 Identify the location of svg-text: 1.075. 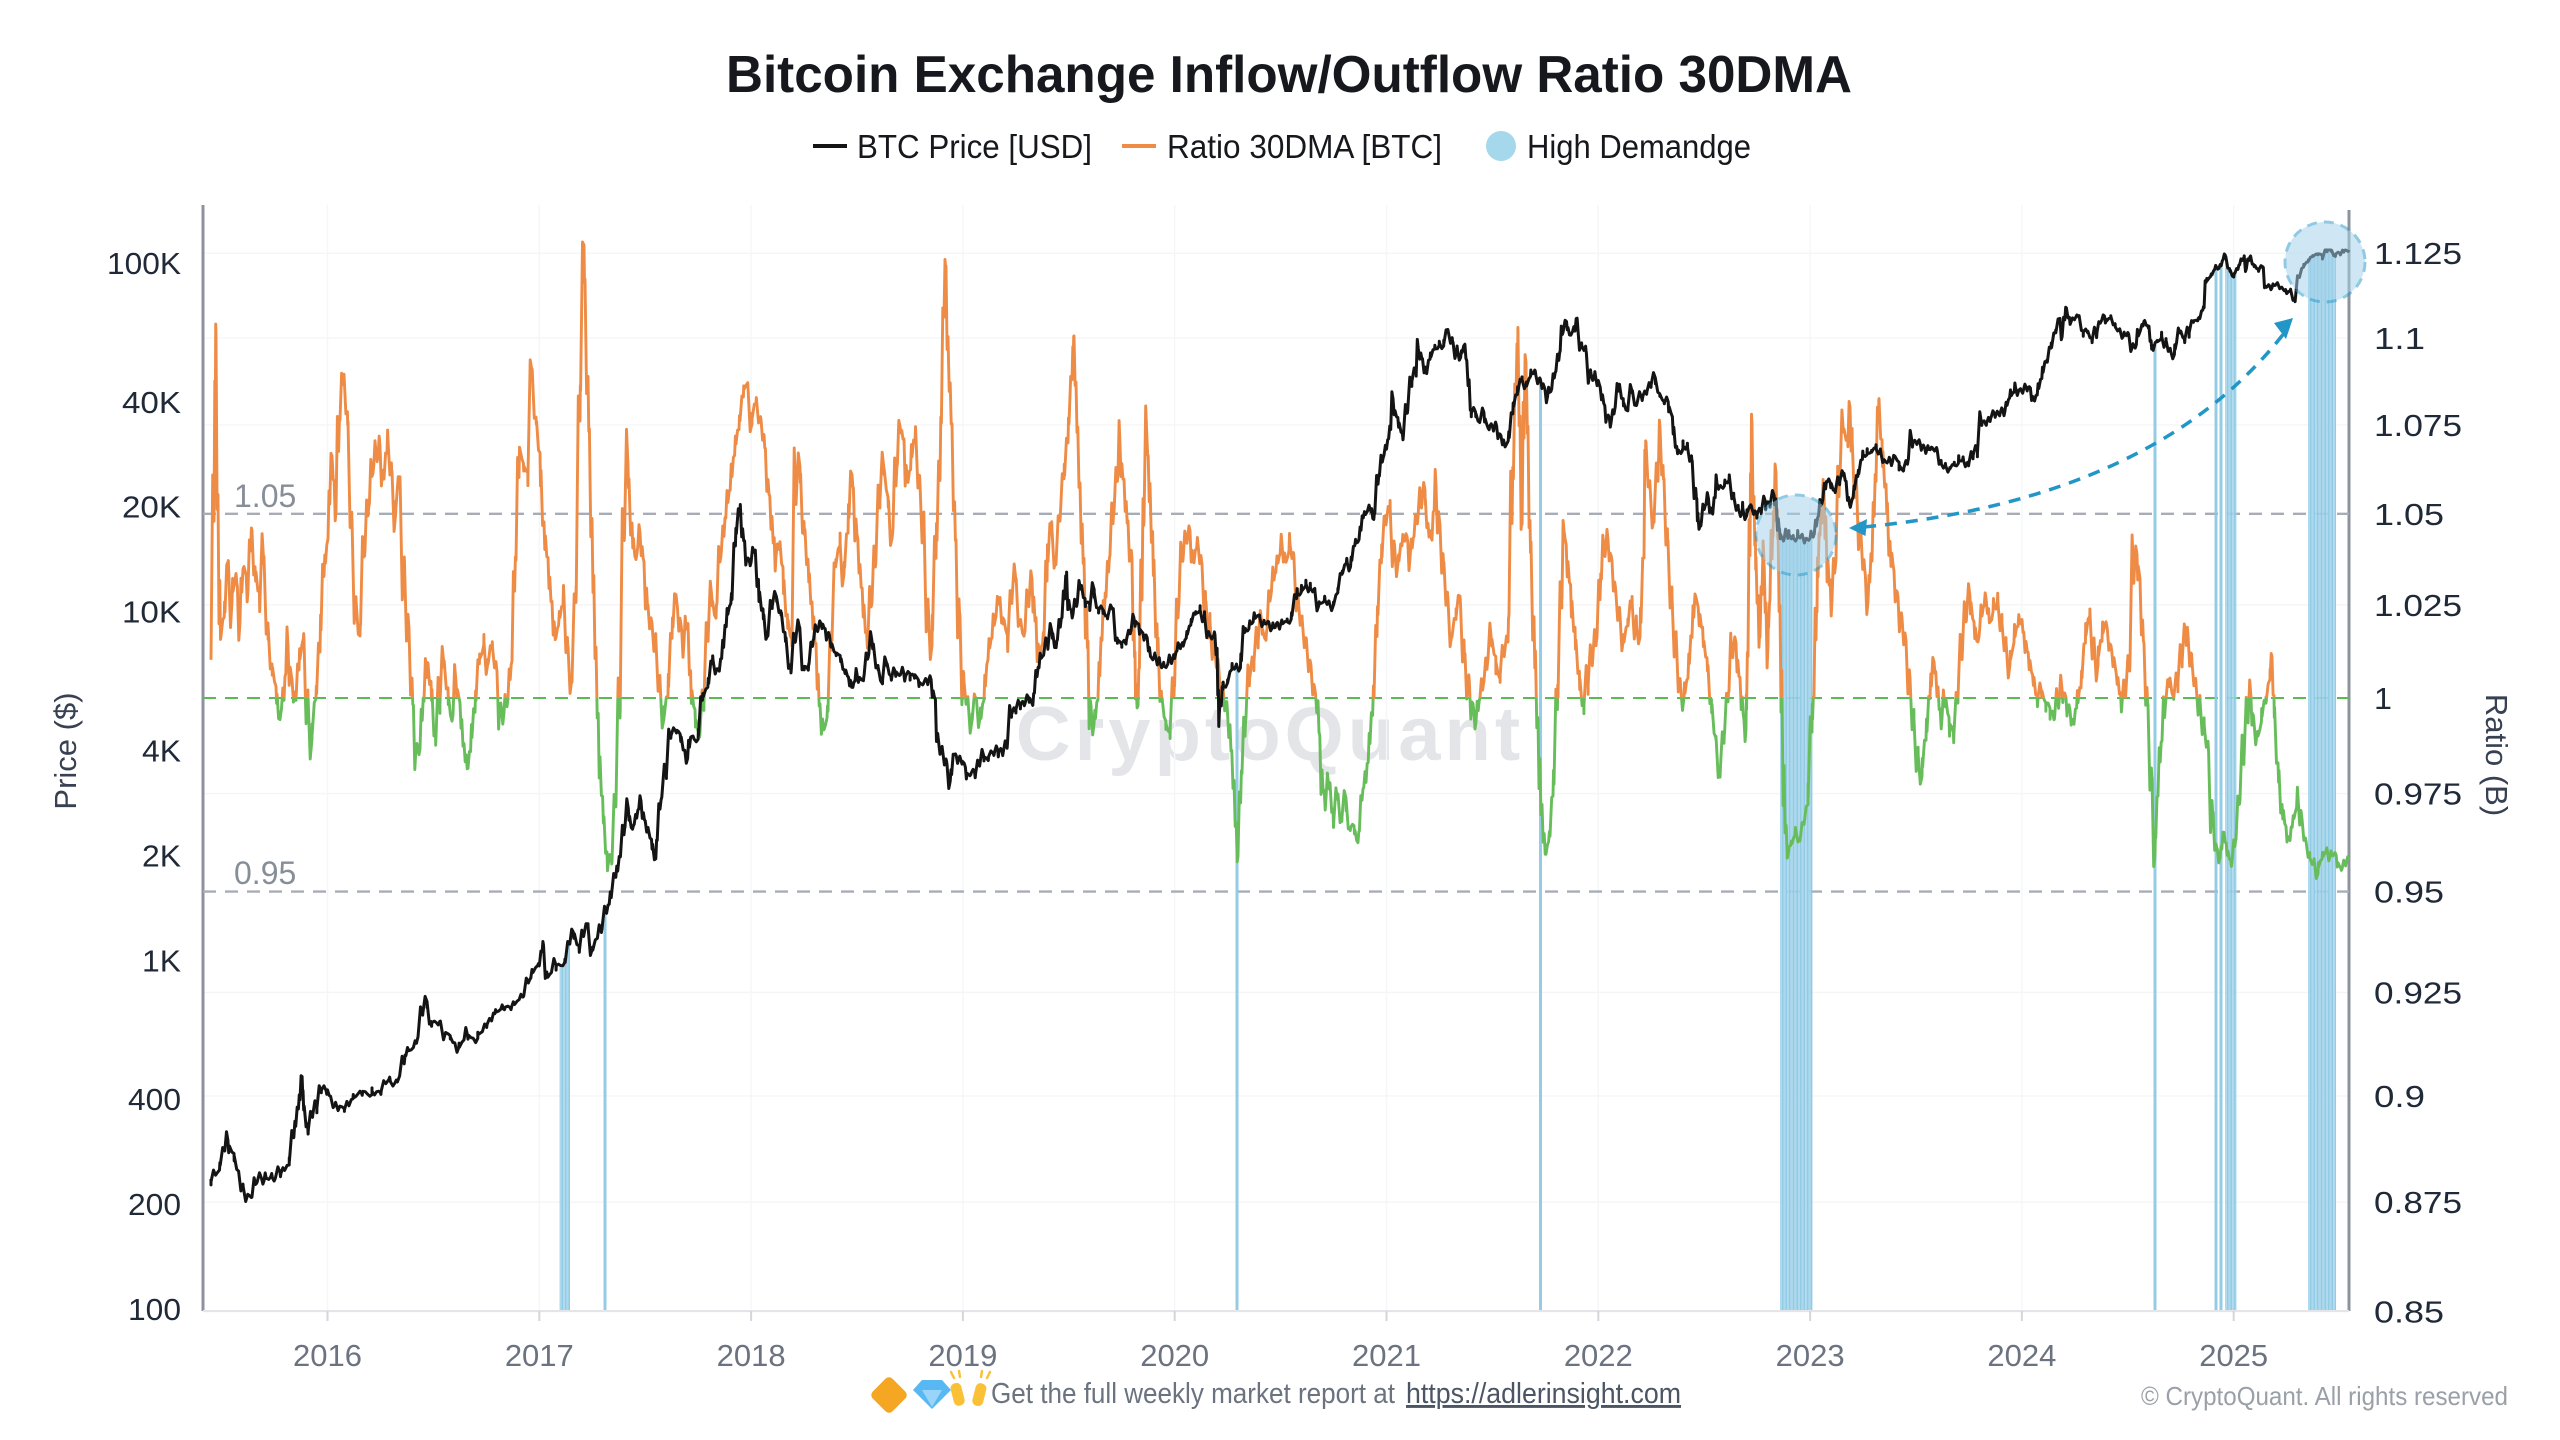
(2418, 425).